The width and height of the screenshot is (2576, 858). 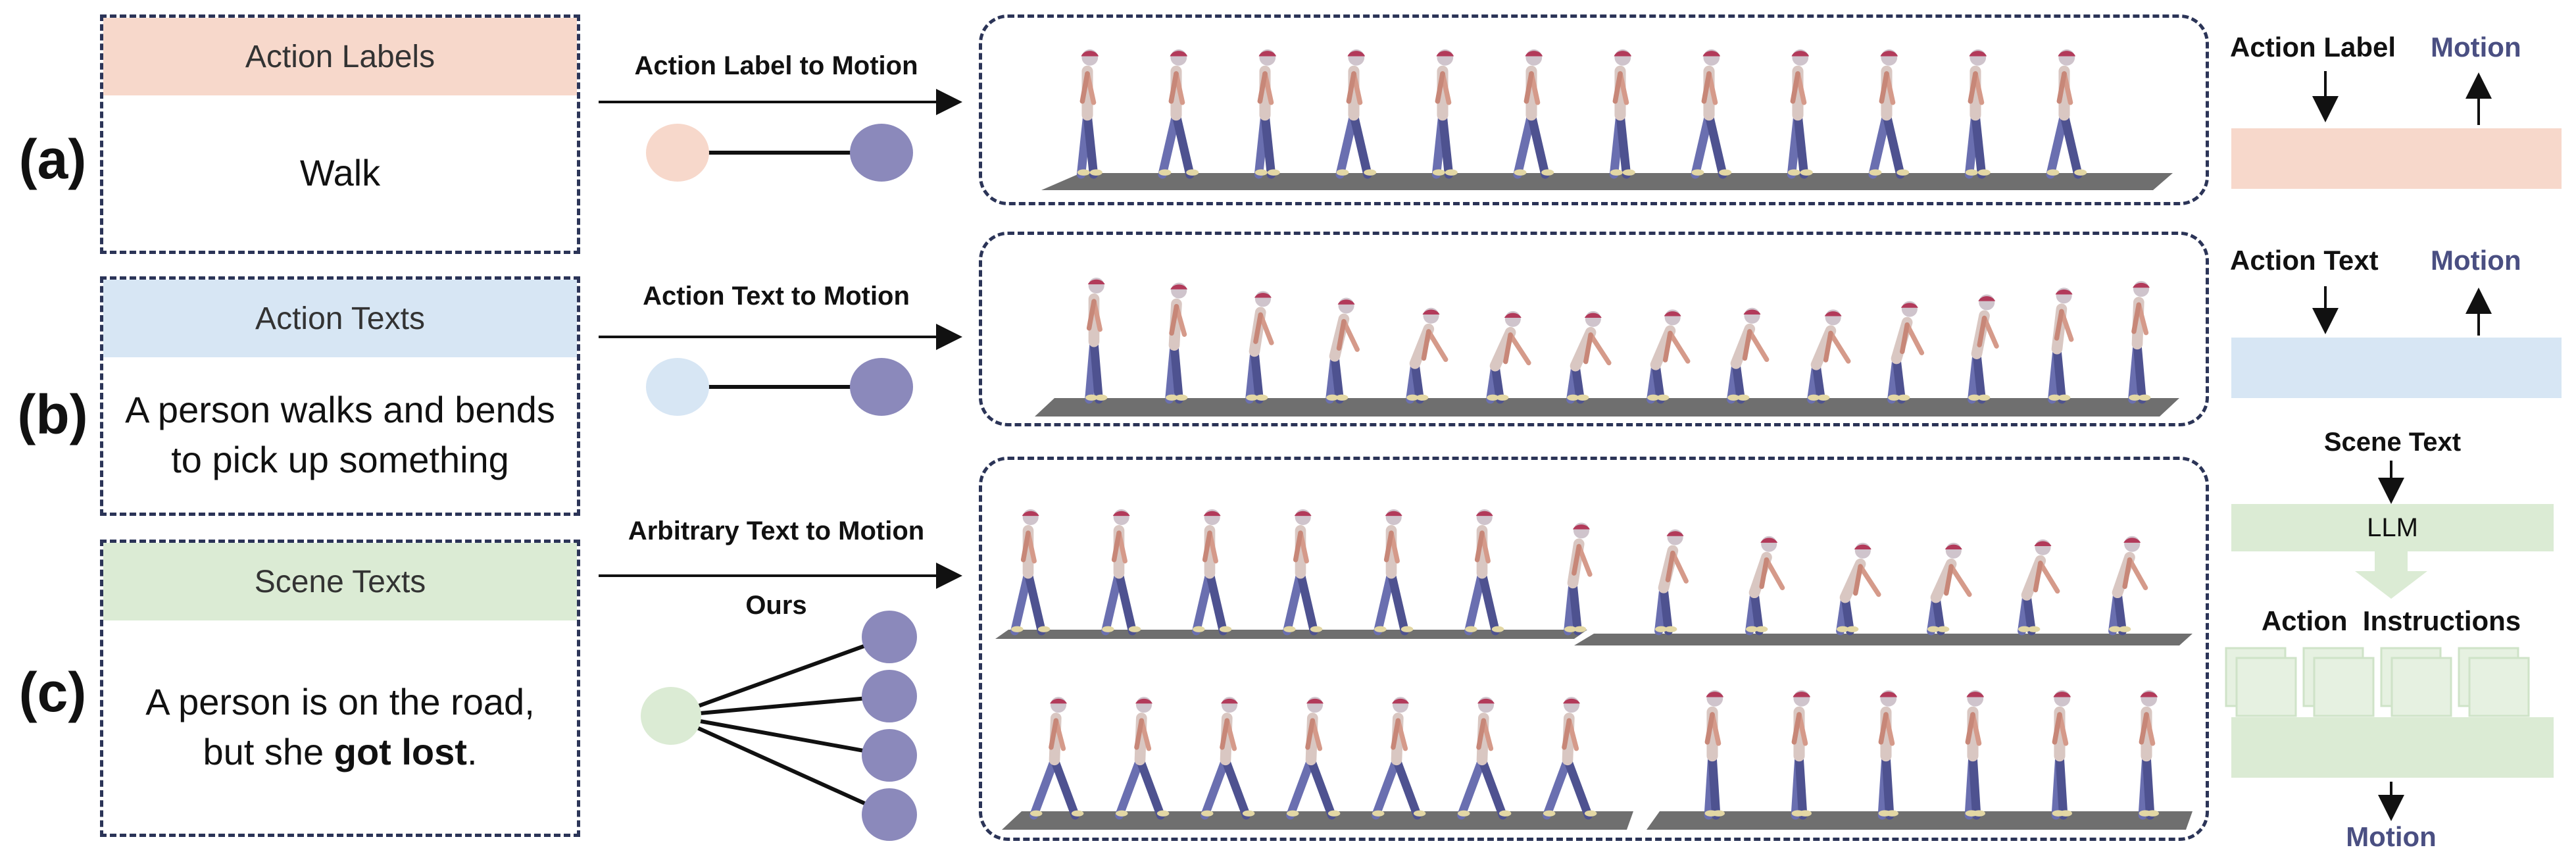 What do you see at coordinates (776, 65) in the screenshot?
I see `arrow-label-a: Action Label to Motion` at bounding box center [776, 65].